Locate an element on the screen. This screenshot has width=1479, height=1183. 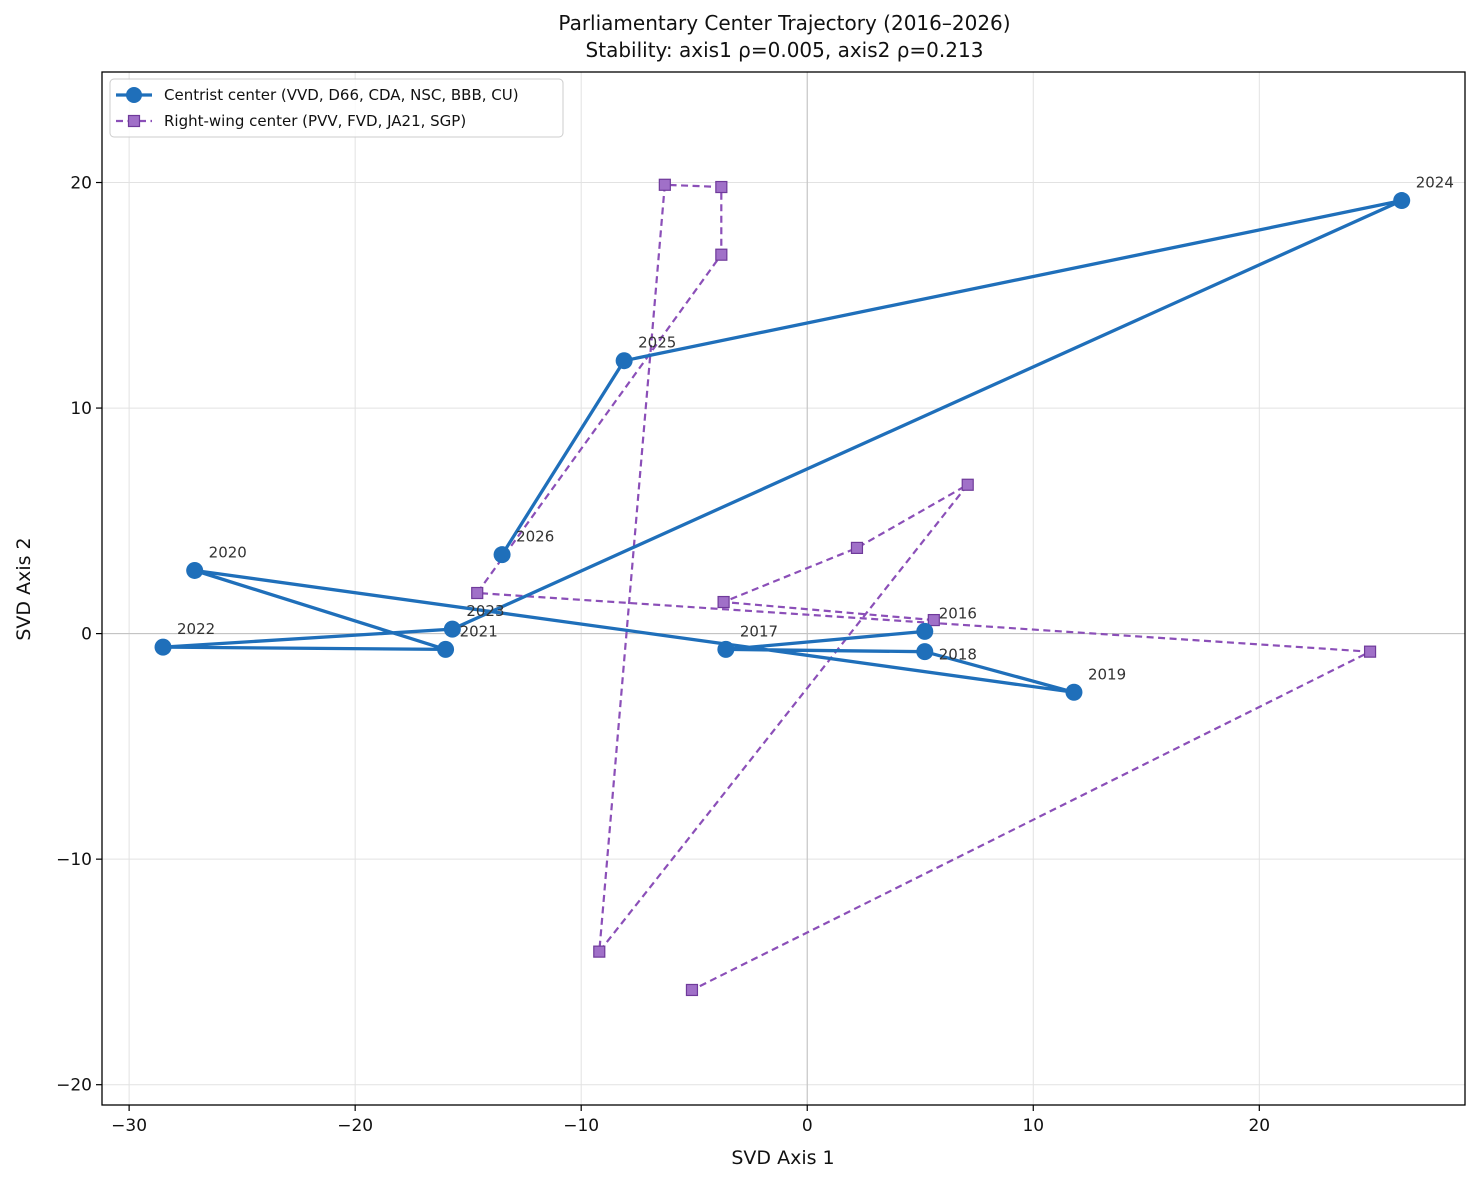
legend-centrist-marker is located at coordinates (134, 95).